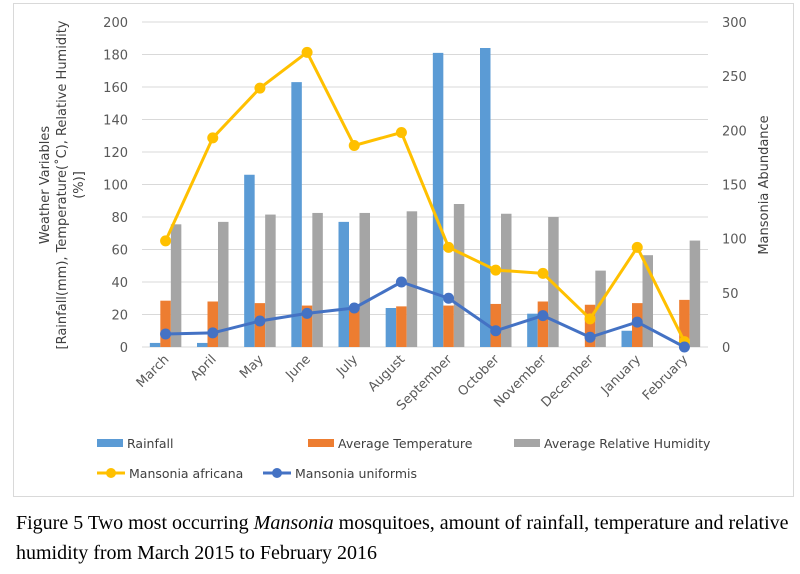 The height and width of the screenshot is (574, 800). Describe the element at coordinates (115, 56) in the screenshot. I see `left-tick-label: 180` at that location.